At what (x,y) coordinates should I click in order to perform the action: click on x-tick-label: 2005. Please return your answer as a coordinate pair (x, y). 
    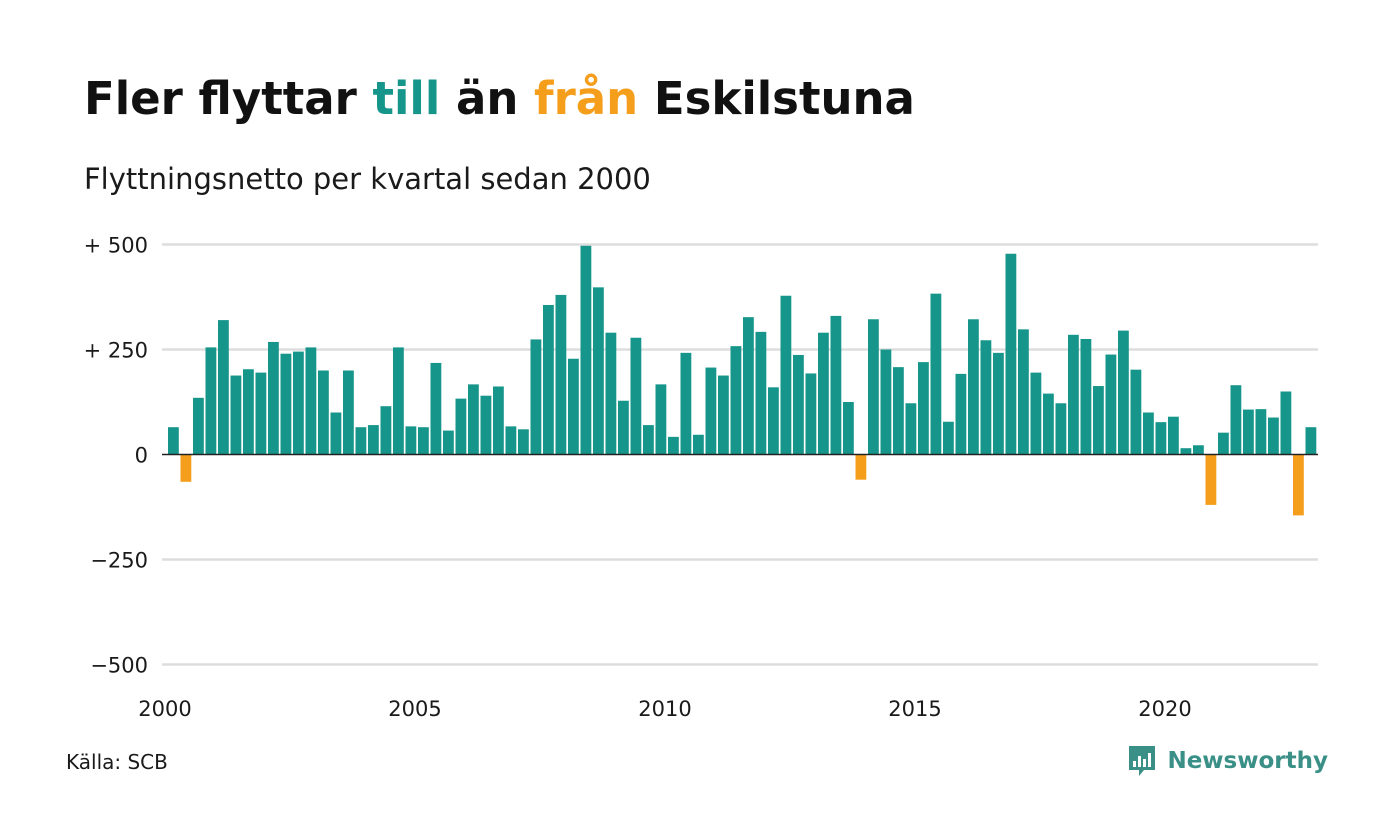
    Looking at the image, I should click on (414, 709).